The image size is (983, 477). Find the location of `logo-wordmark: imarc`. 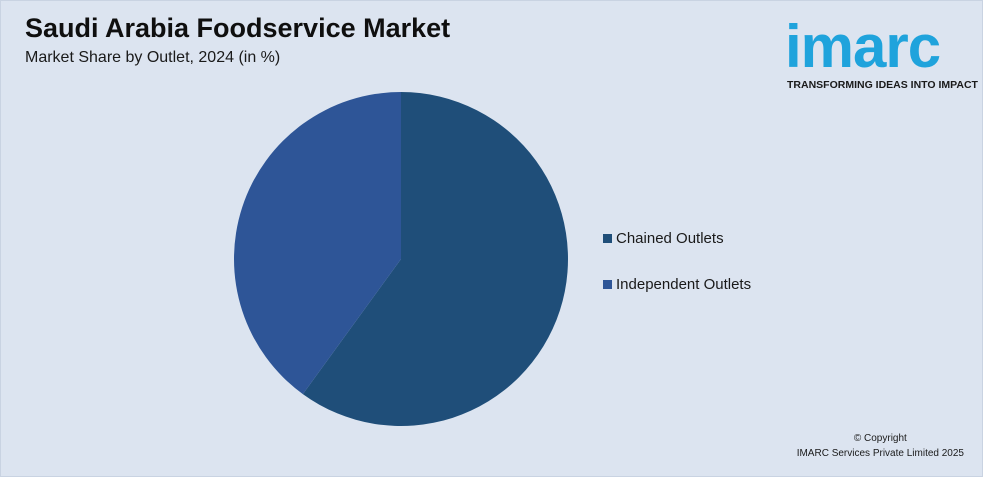

logo-wordmark: imarc is located at coordinates (863, 46).